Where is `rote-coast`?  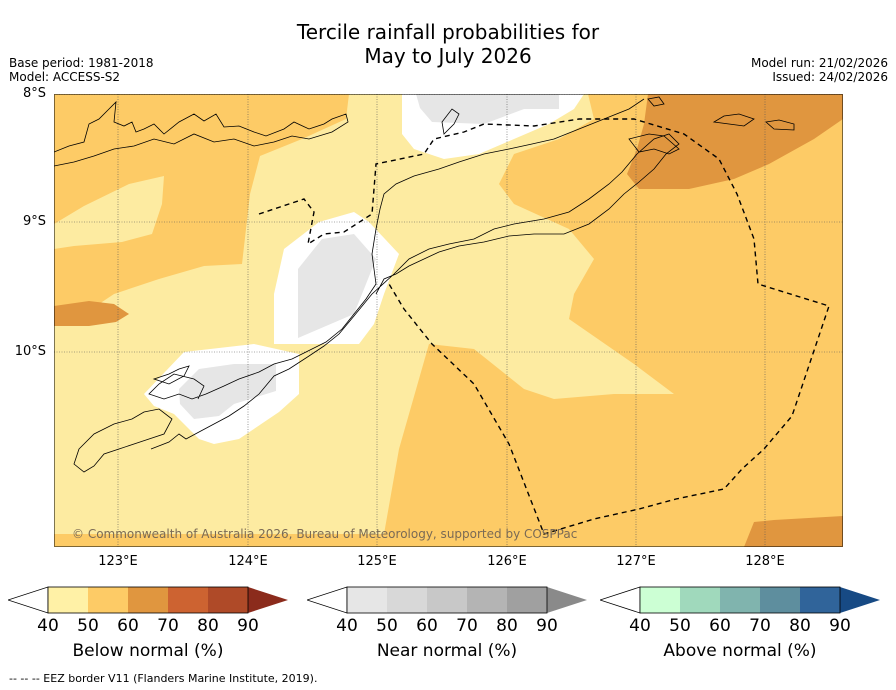 rote-coast is located at coordinates (171, 375).